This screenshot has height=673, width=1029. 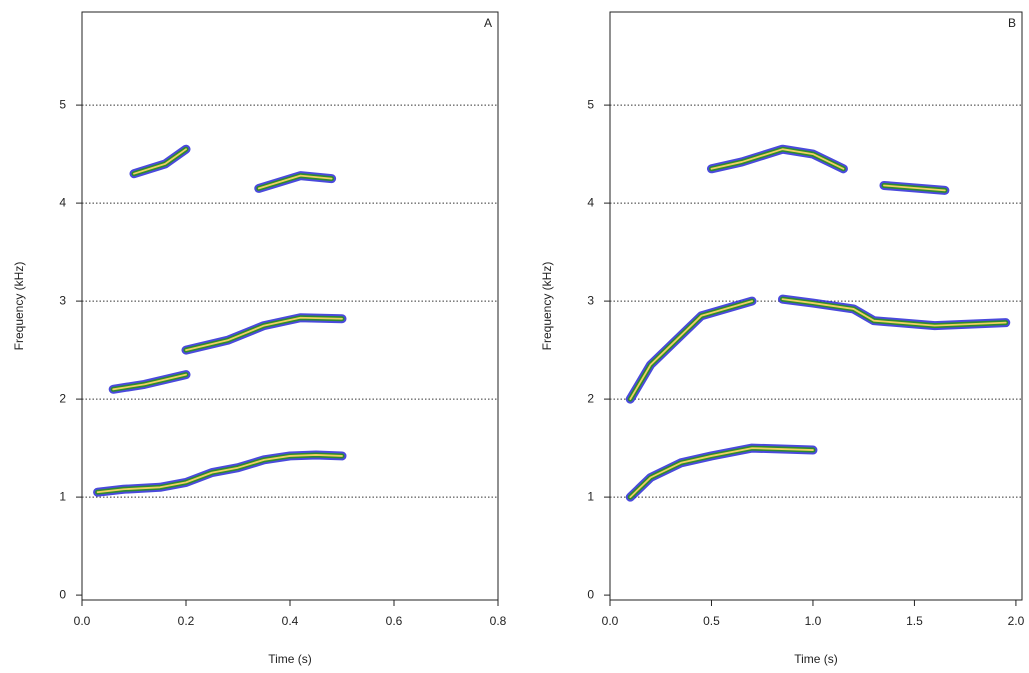 I want to click on x-tick-label: 0.8, so click(x=498, y=621).